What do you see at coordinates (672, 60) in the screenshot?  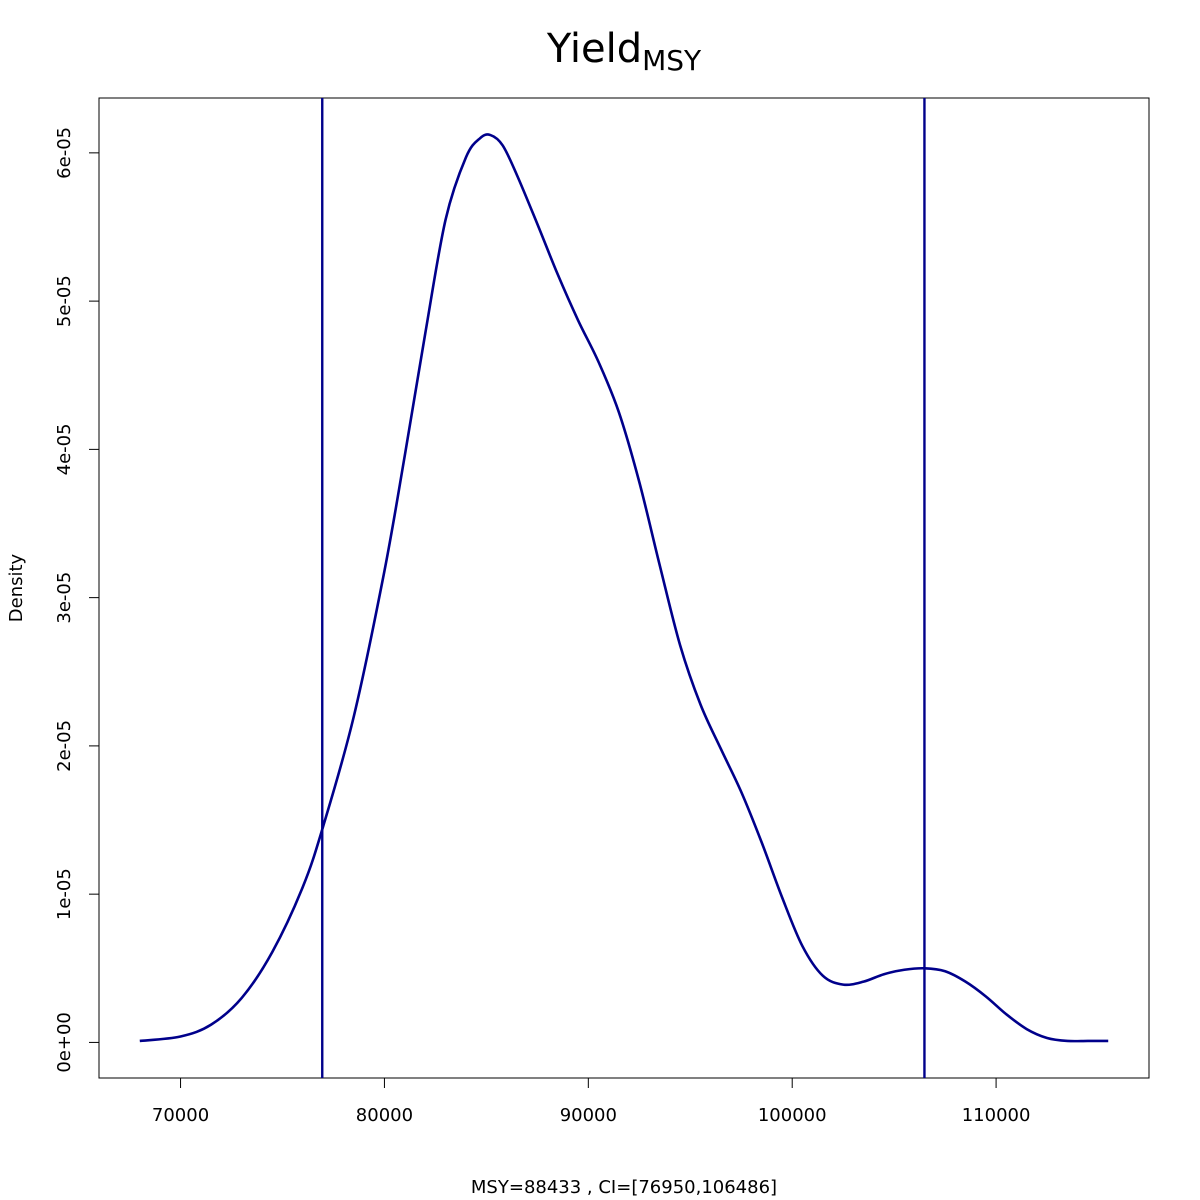 I see `chart-title-subscript: MSY` at bounding box center [672, 60].